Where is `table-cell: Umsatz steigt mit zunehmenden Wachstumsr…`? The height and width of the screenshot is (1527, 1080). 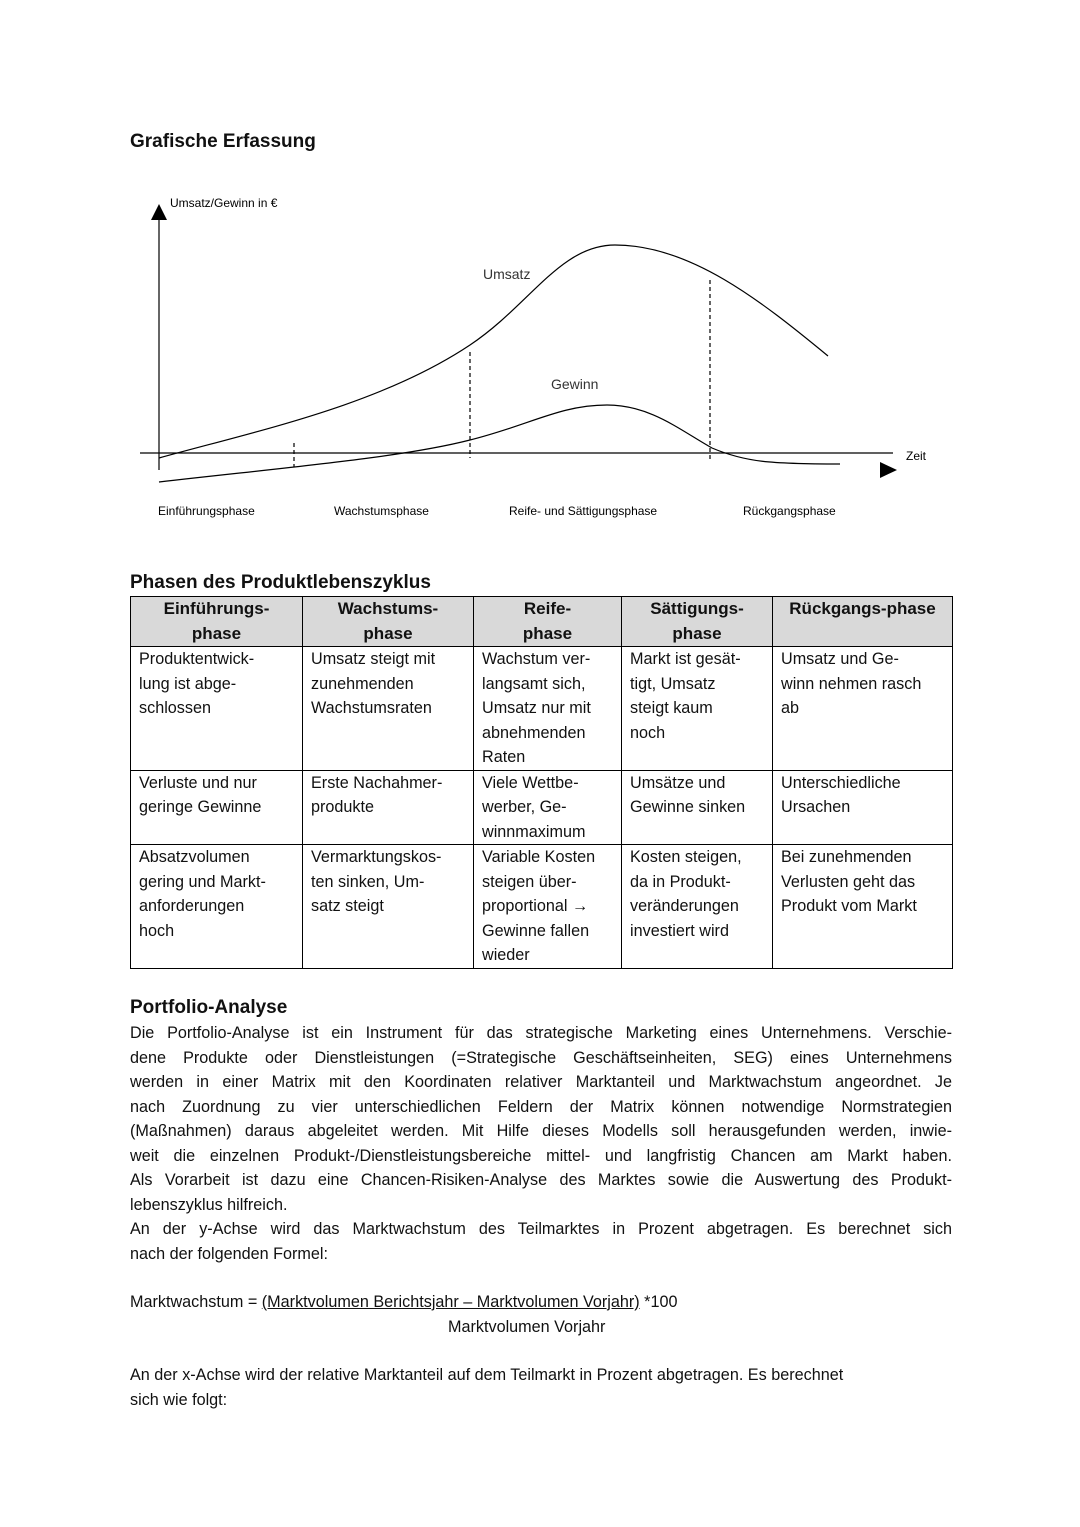 table-cell: Umsatz steigt mit zunehmenden Wachstumsr… is located at coordinates (388, 708).